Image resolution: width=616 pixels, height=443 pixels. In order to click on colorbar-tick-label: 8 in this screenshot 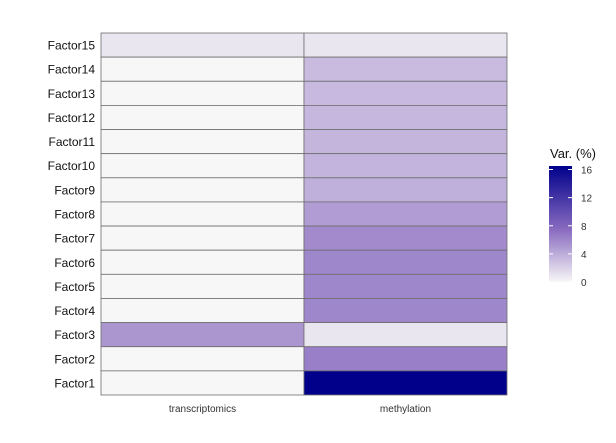, I will do `click(584, 227)`.